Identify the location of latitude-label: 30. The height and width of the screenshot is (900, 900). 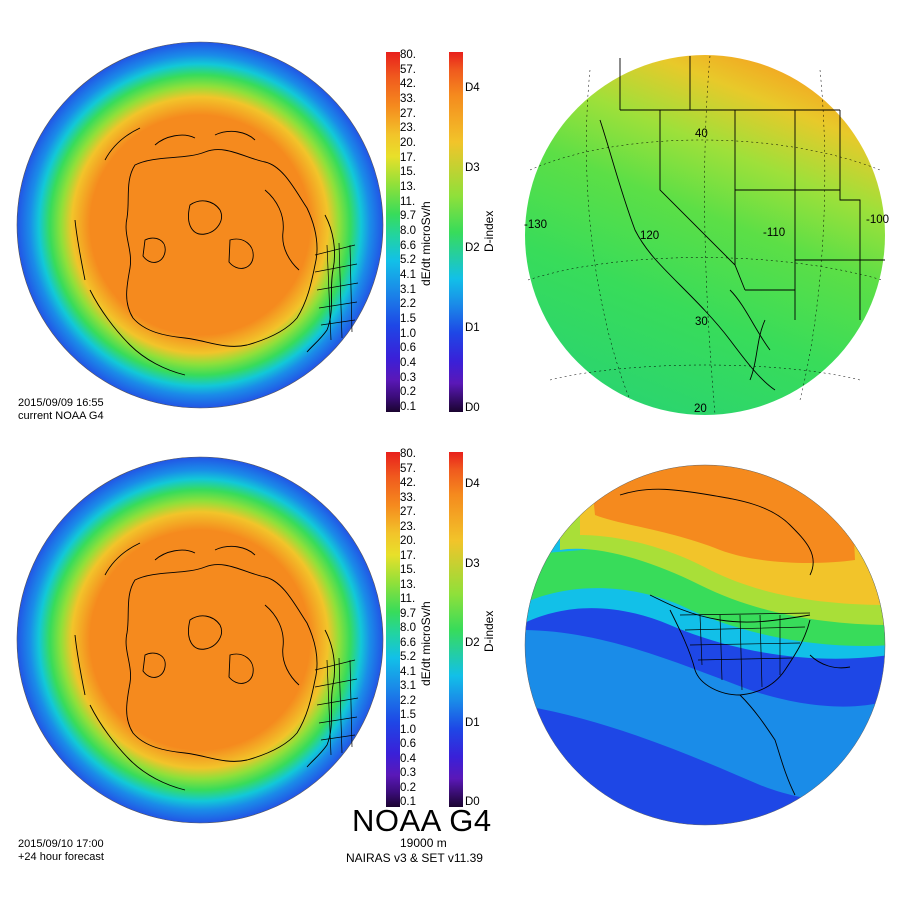
(701, 322).